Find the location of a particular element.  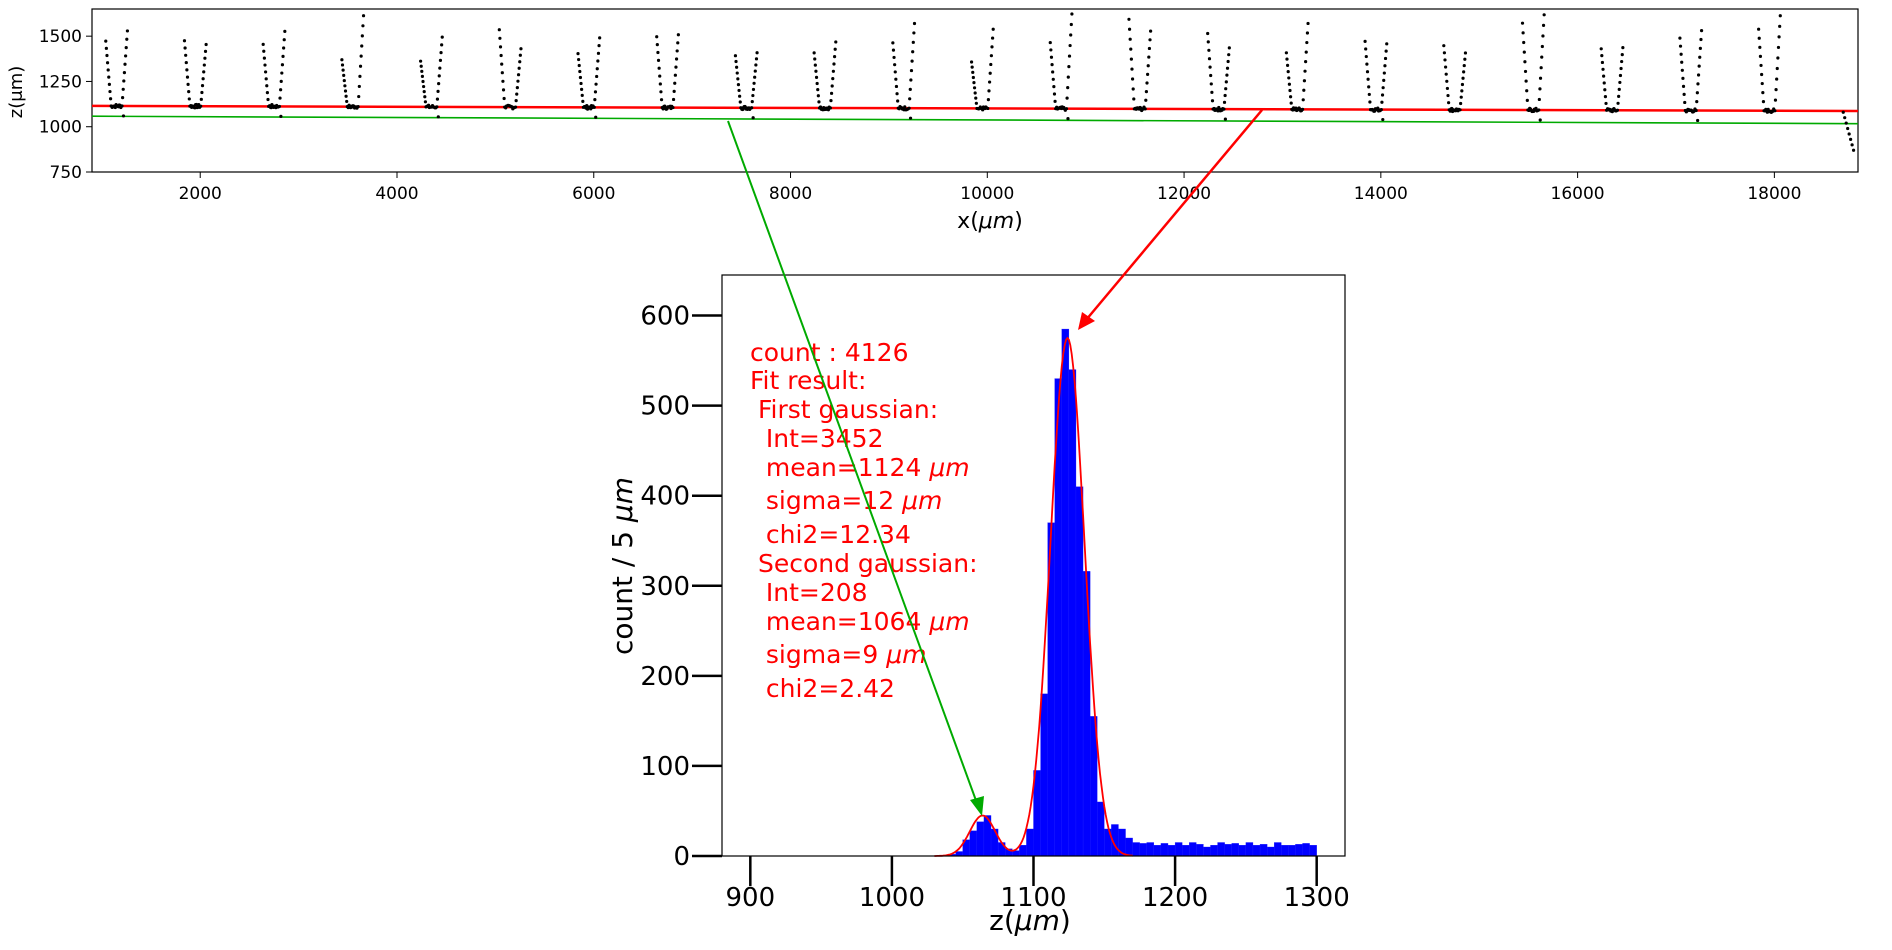

histogram-x-tick-label: 900 is located at coordinates (750, 898).